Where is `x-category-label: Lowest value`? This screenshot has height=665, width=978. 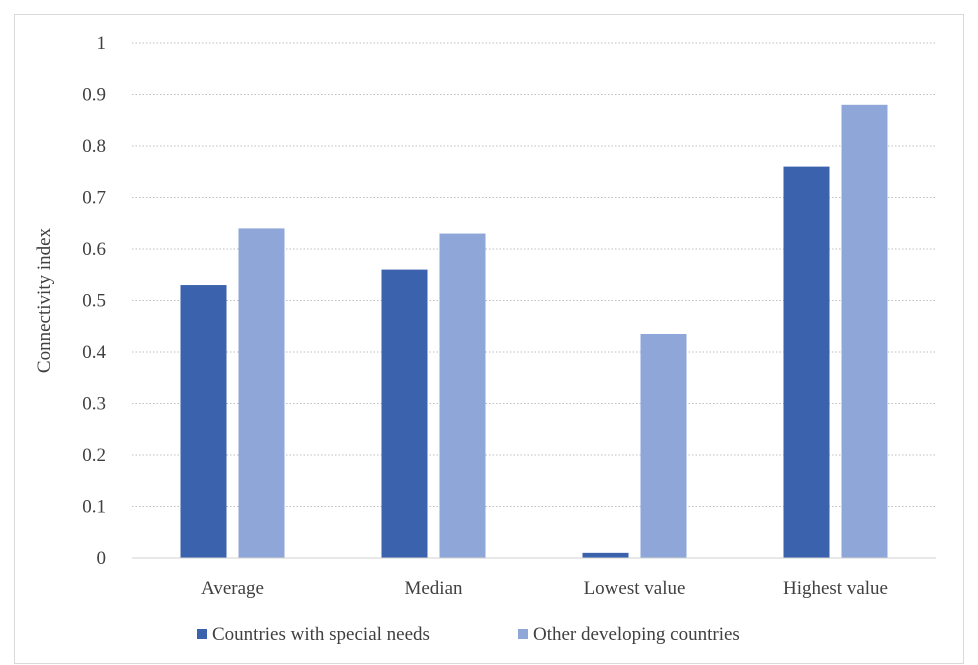 x-category-label: Lowest value is located at coordinates (635, 588).